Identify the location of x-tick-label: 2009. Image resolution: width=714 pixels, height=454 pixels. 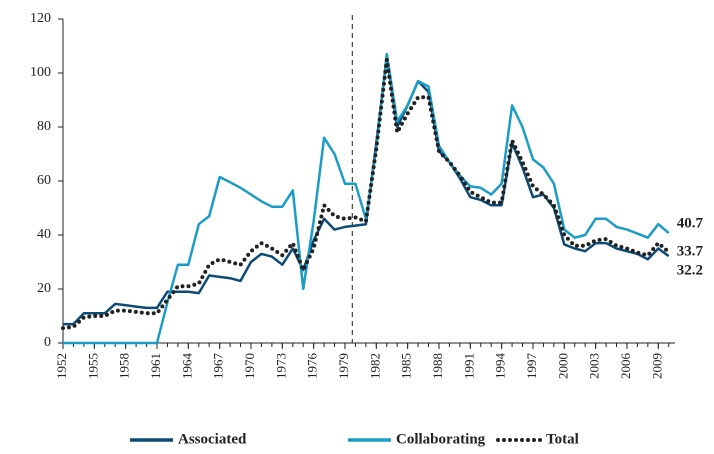
(656, 366).